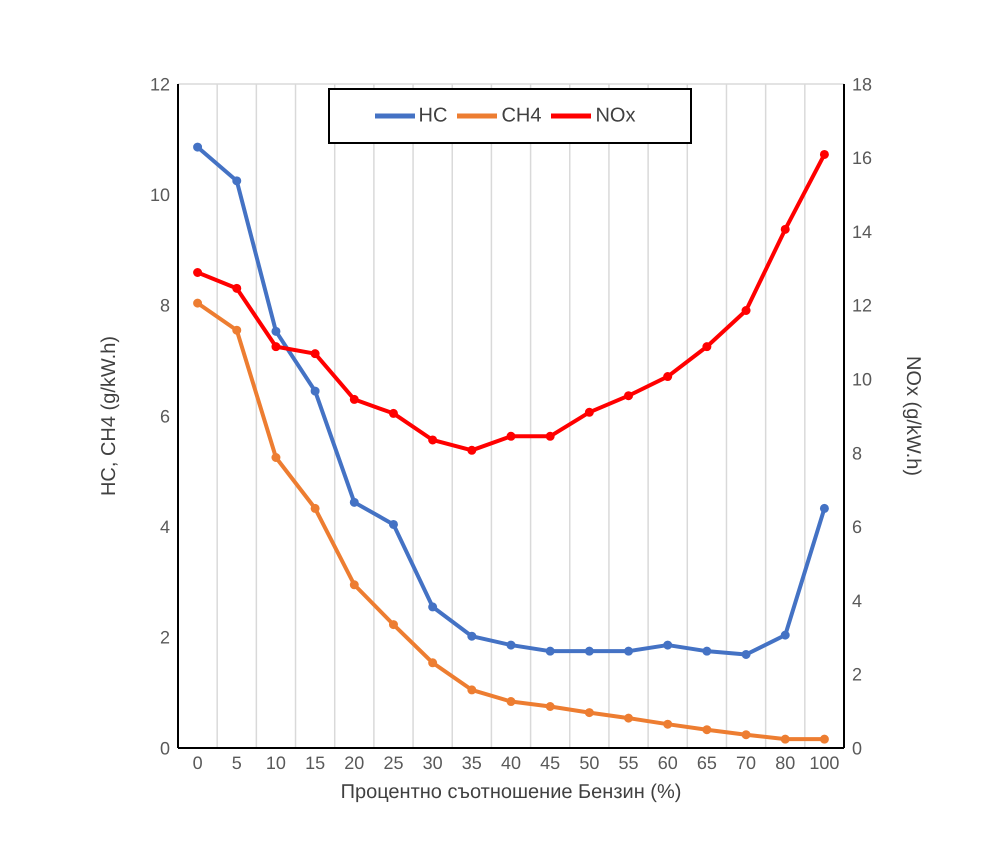 This screenshot has width=992, height=858. I want to click on x-axis-title: Процентно съотношение Бензин (%), so click(511, 792).